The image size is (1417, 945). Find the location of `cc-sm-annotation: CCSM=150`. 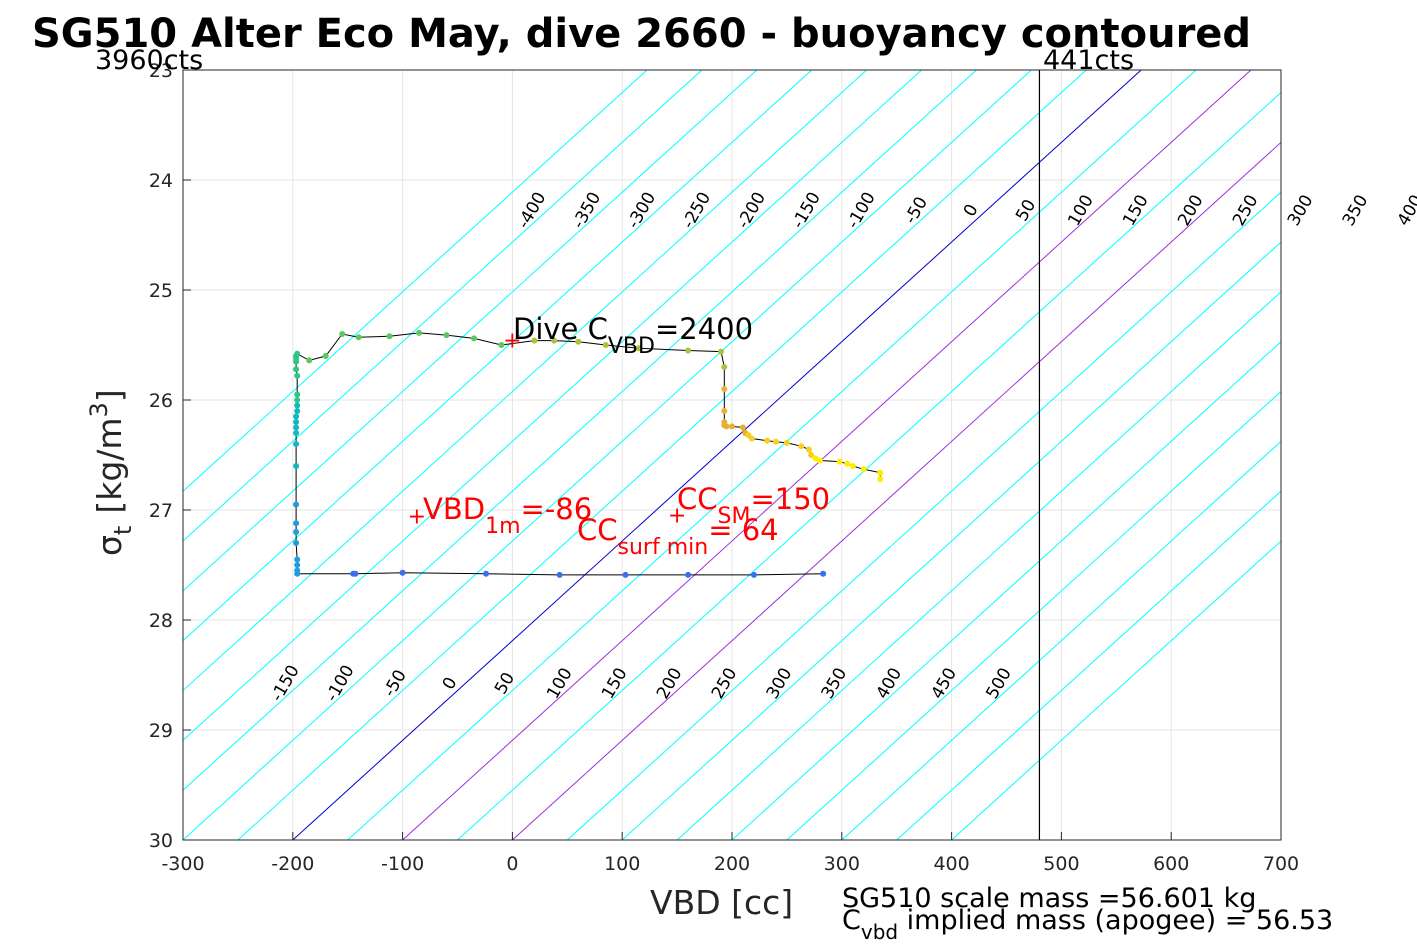

cc-sm-annotation: CCSM=150 is located at coordinates (753, 505).